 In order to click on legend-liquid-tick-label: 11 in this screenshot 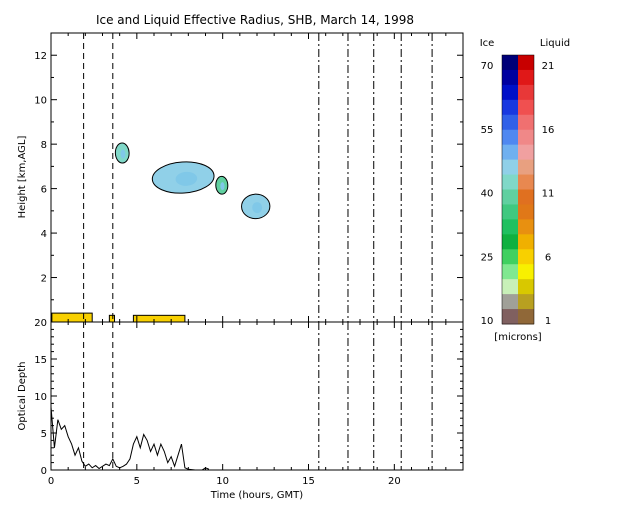, I will do `click(548, 194)`.